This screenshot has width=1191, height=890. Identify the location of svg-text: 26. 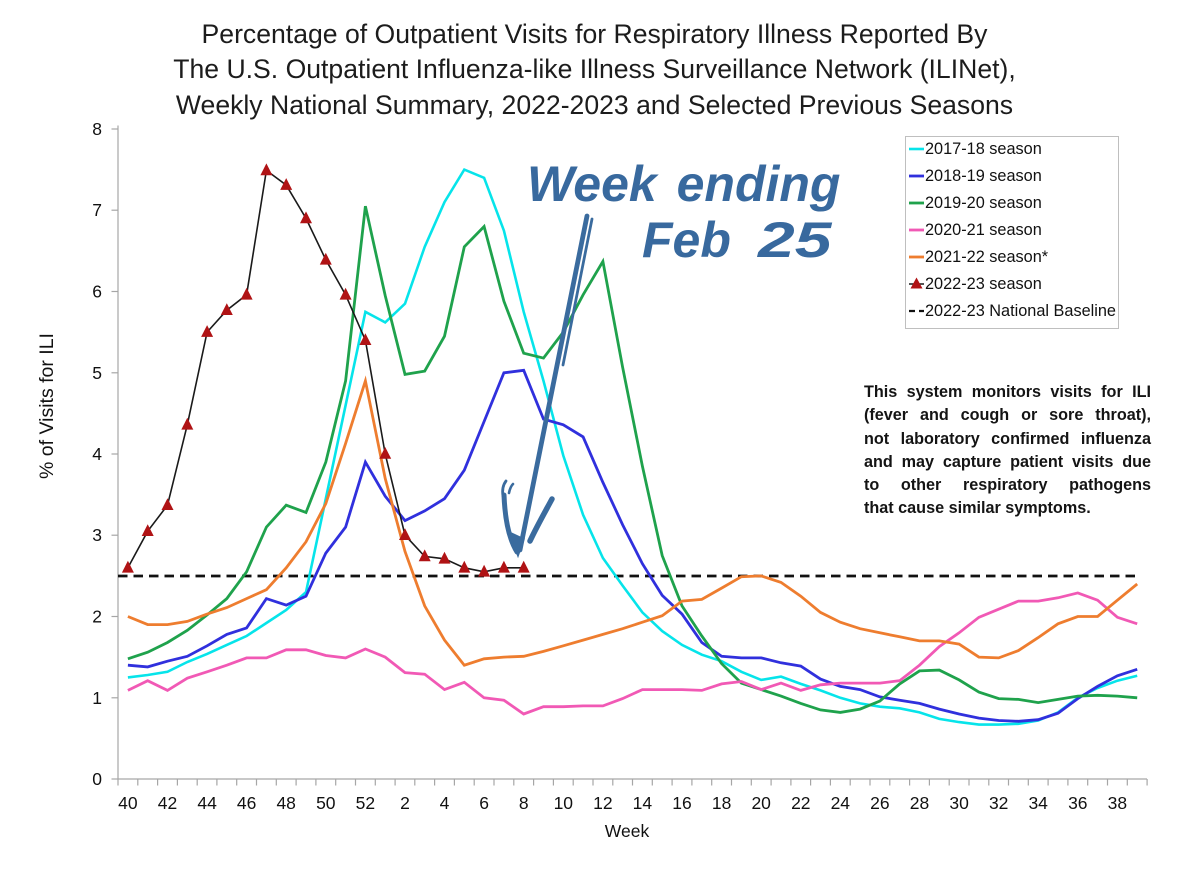
(879, 803).